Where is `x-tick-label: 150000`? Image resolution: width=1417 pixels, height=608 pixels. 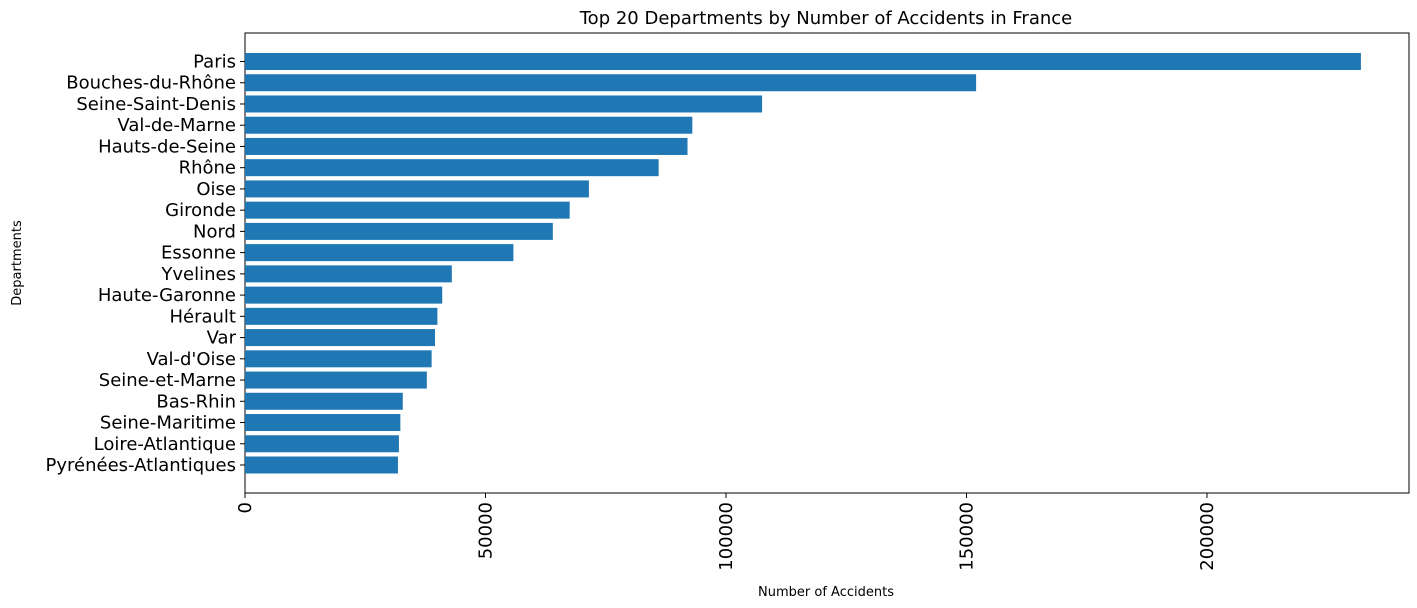
x-tick-label: 150000 is located at coordinates (966, 536).